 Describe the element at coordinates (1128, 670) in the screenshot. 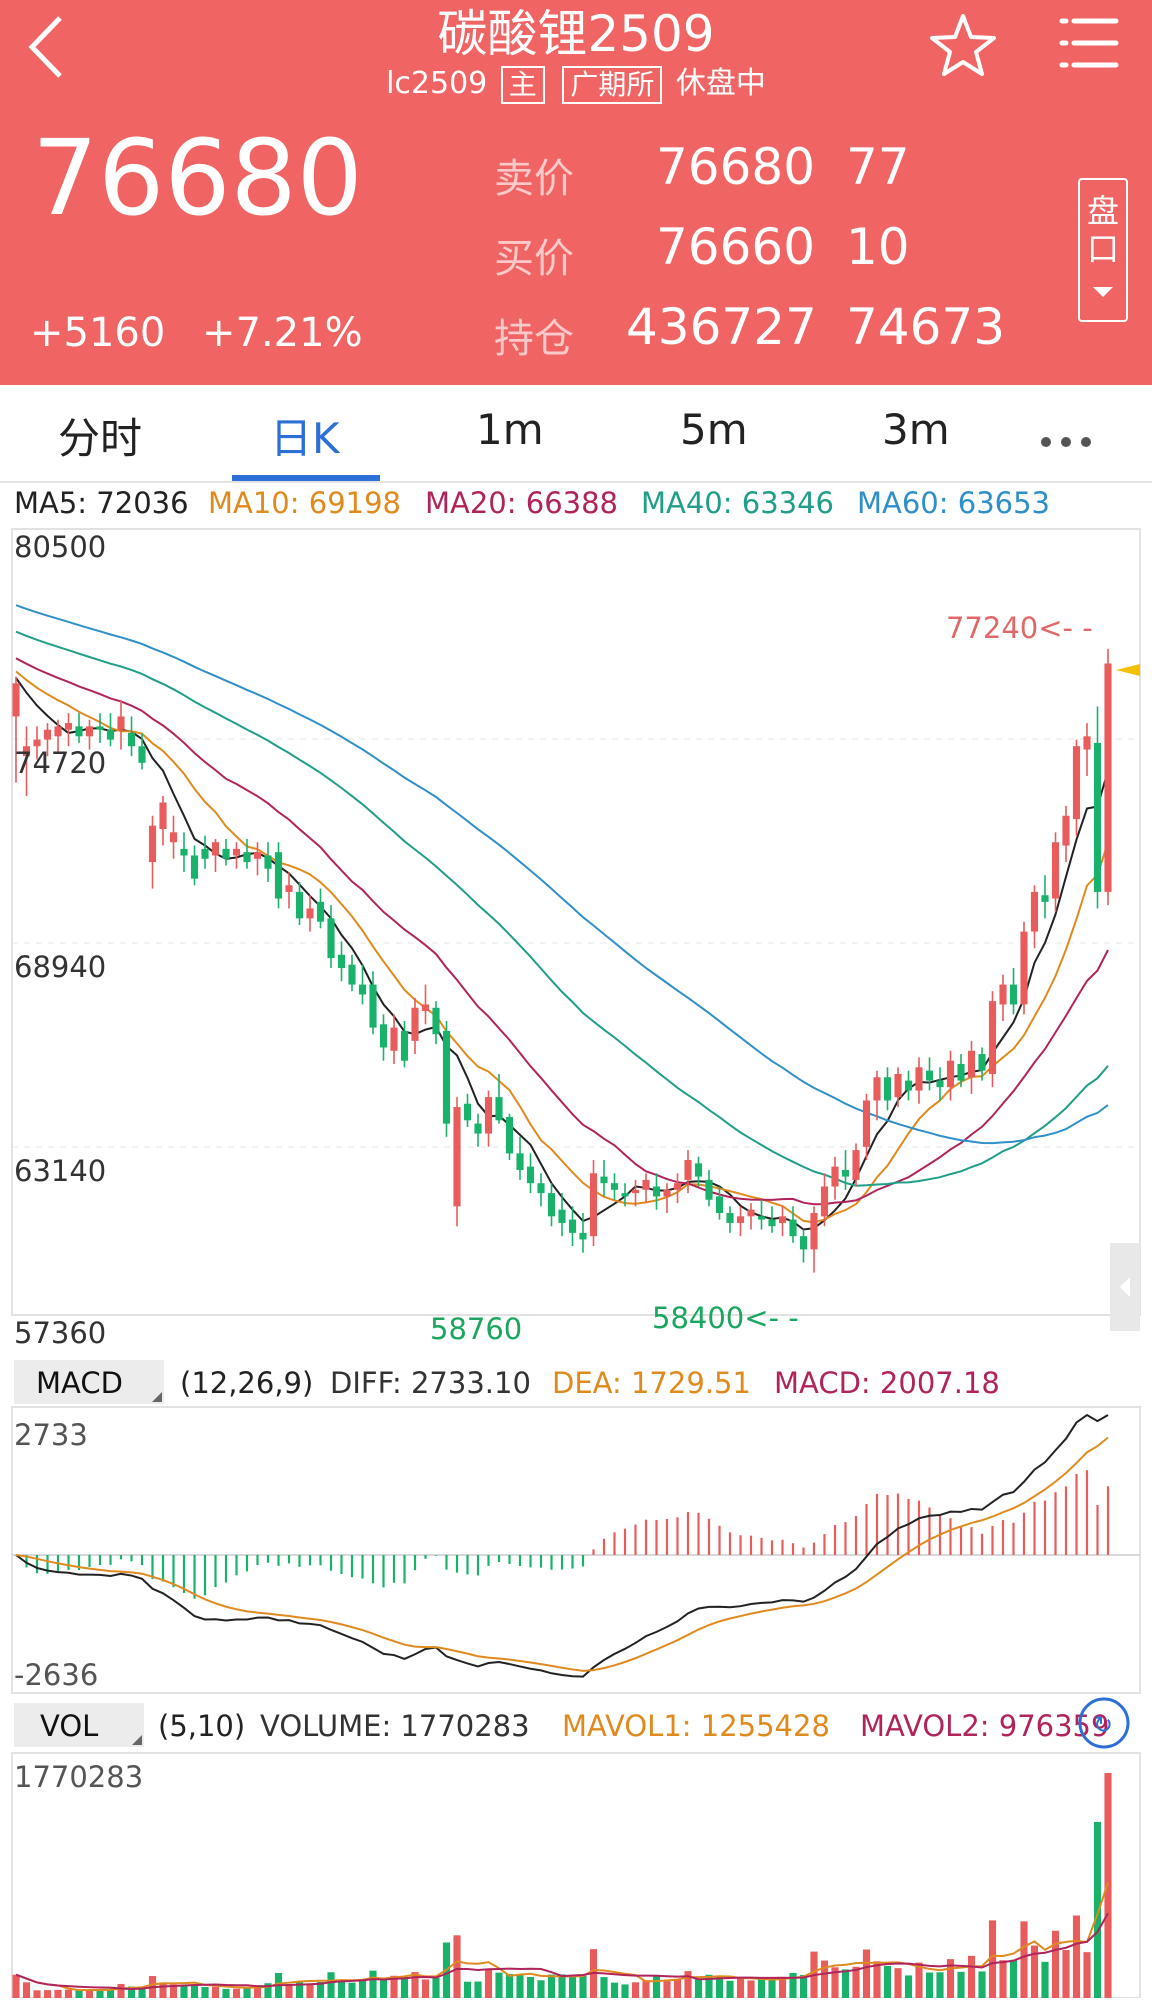

I see `last-price-marker` at that location.